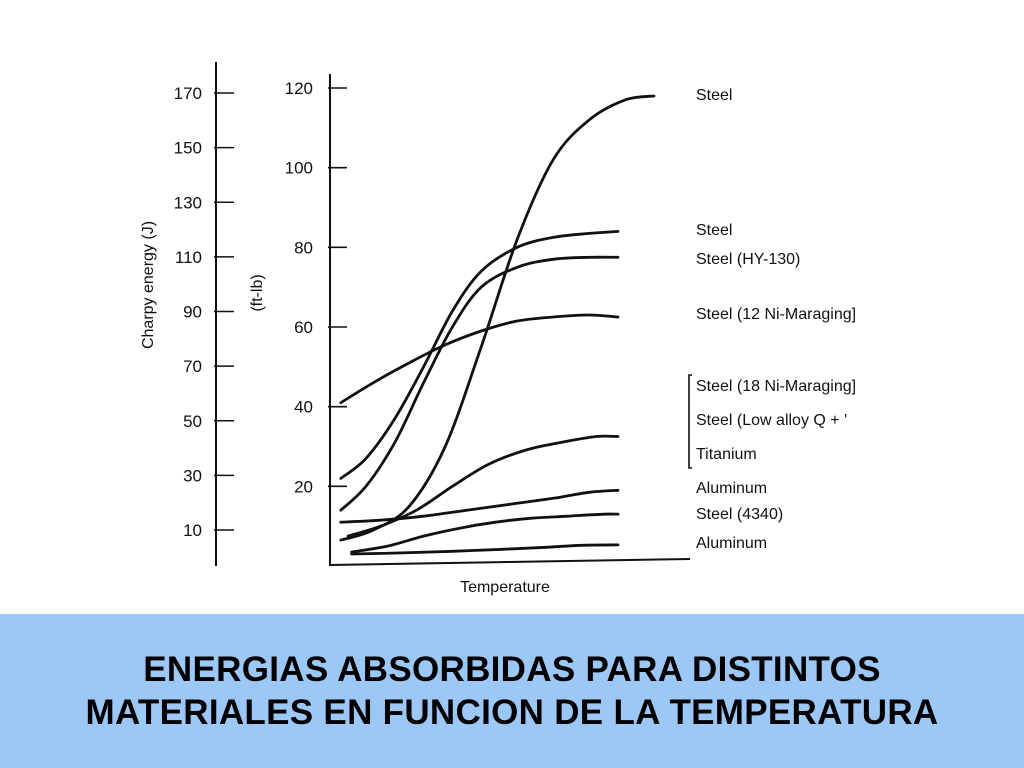 This screenshot has width=1024, height=768. I want to click on right-tick-label: 100, so click(299, 168).